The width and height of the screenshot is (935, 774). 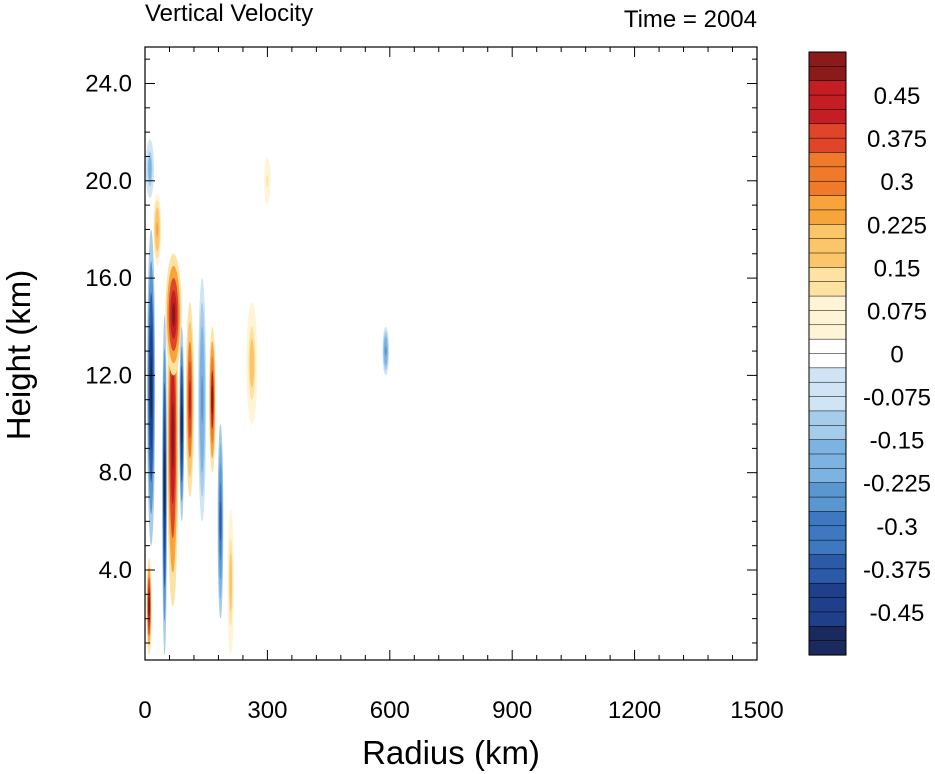 I want to click on colorbar-label: 0.225, so click(x=897, y=225).